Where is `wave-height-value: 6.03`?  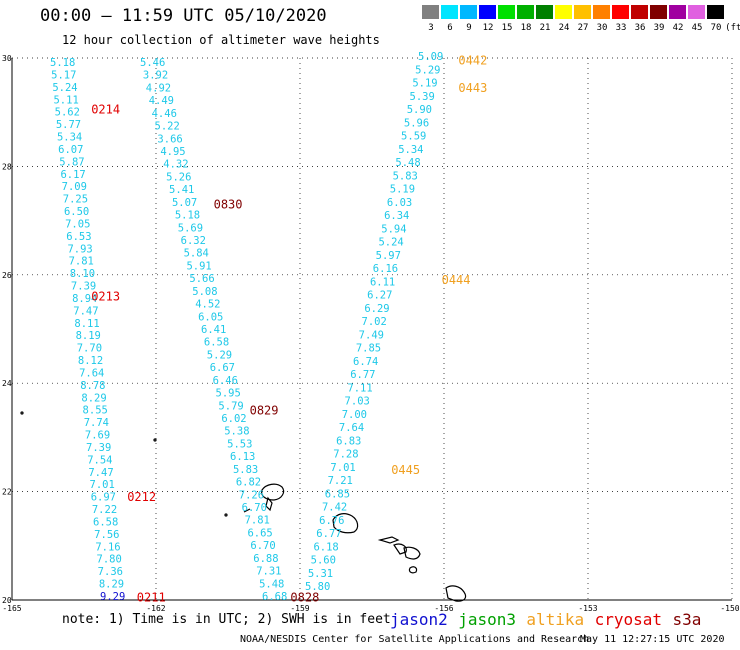 wave-height-value: 6.03 is located at coordinates (399, 203).